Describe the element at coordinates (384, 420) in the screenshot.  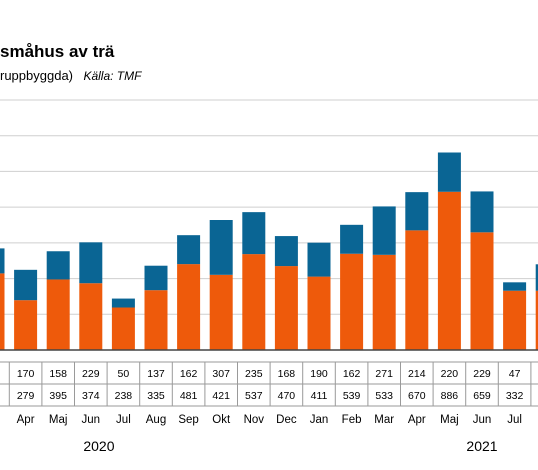
I see `month-label: Mar` at that location.